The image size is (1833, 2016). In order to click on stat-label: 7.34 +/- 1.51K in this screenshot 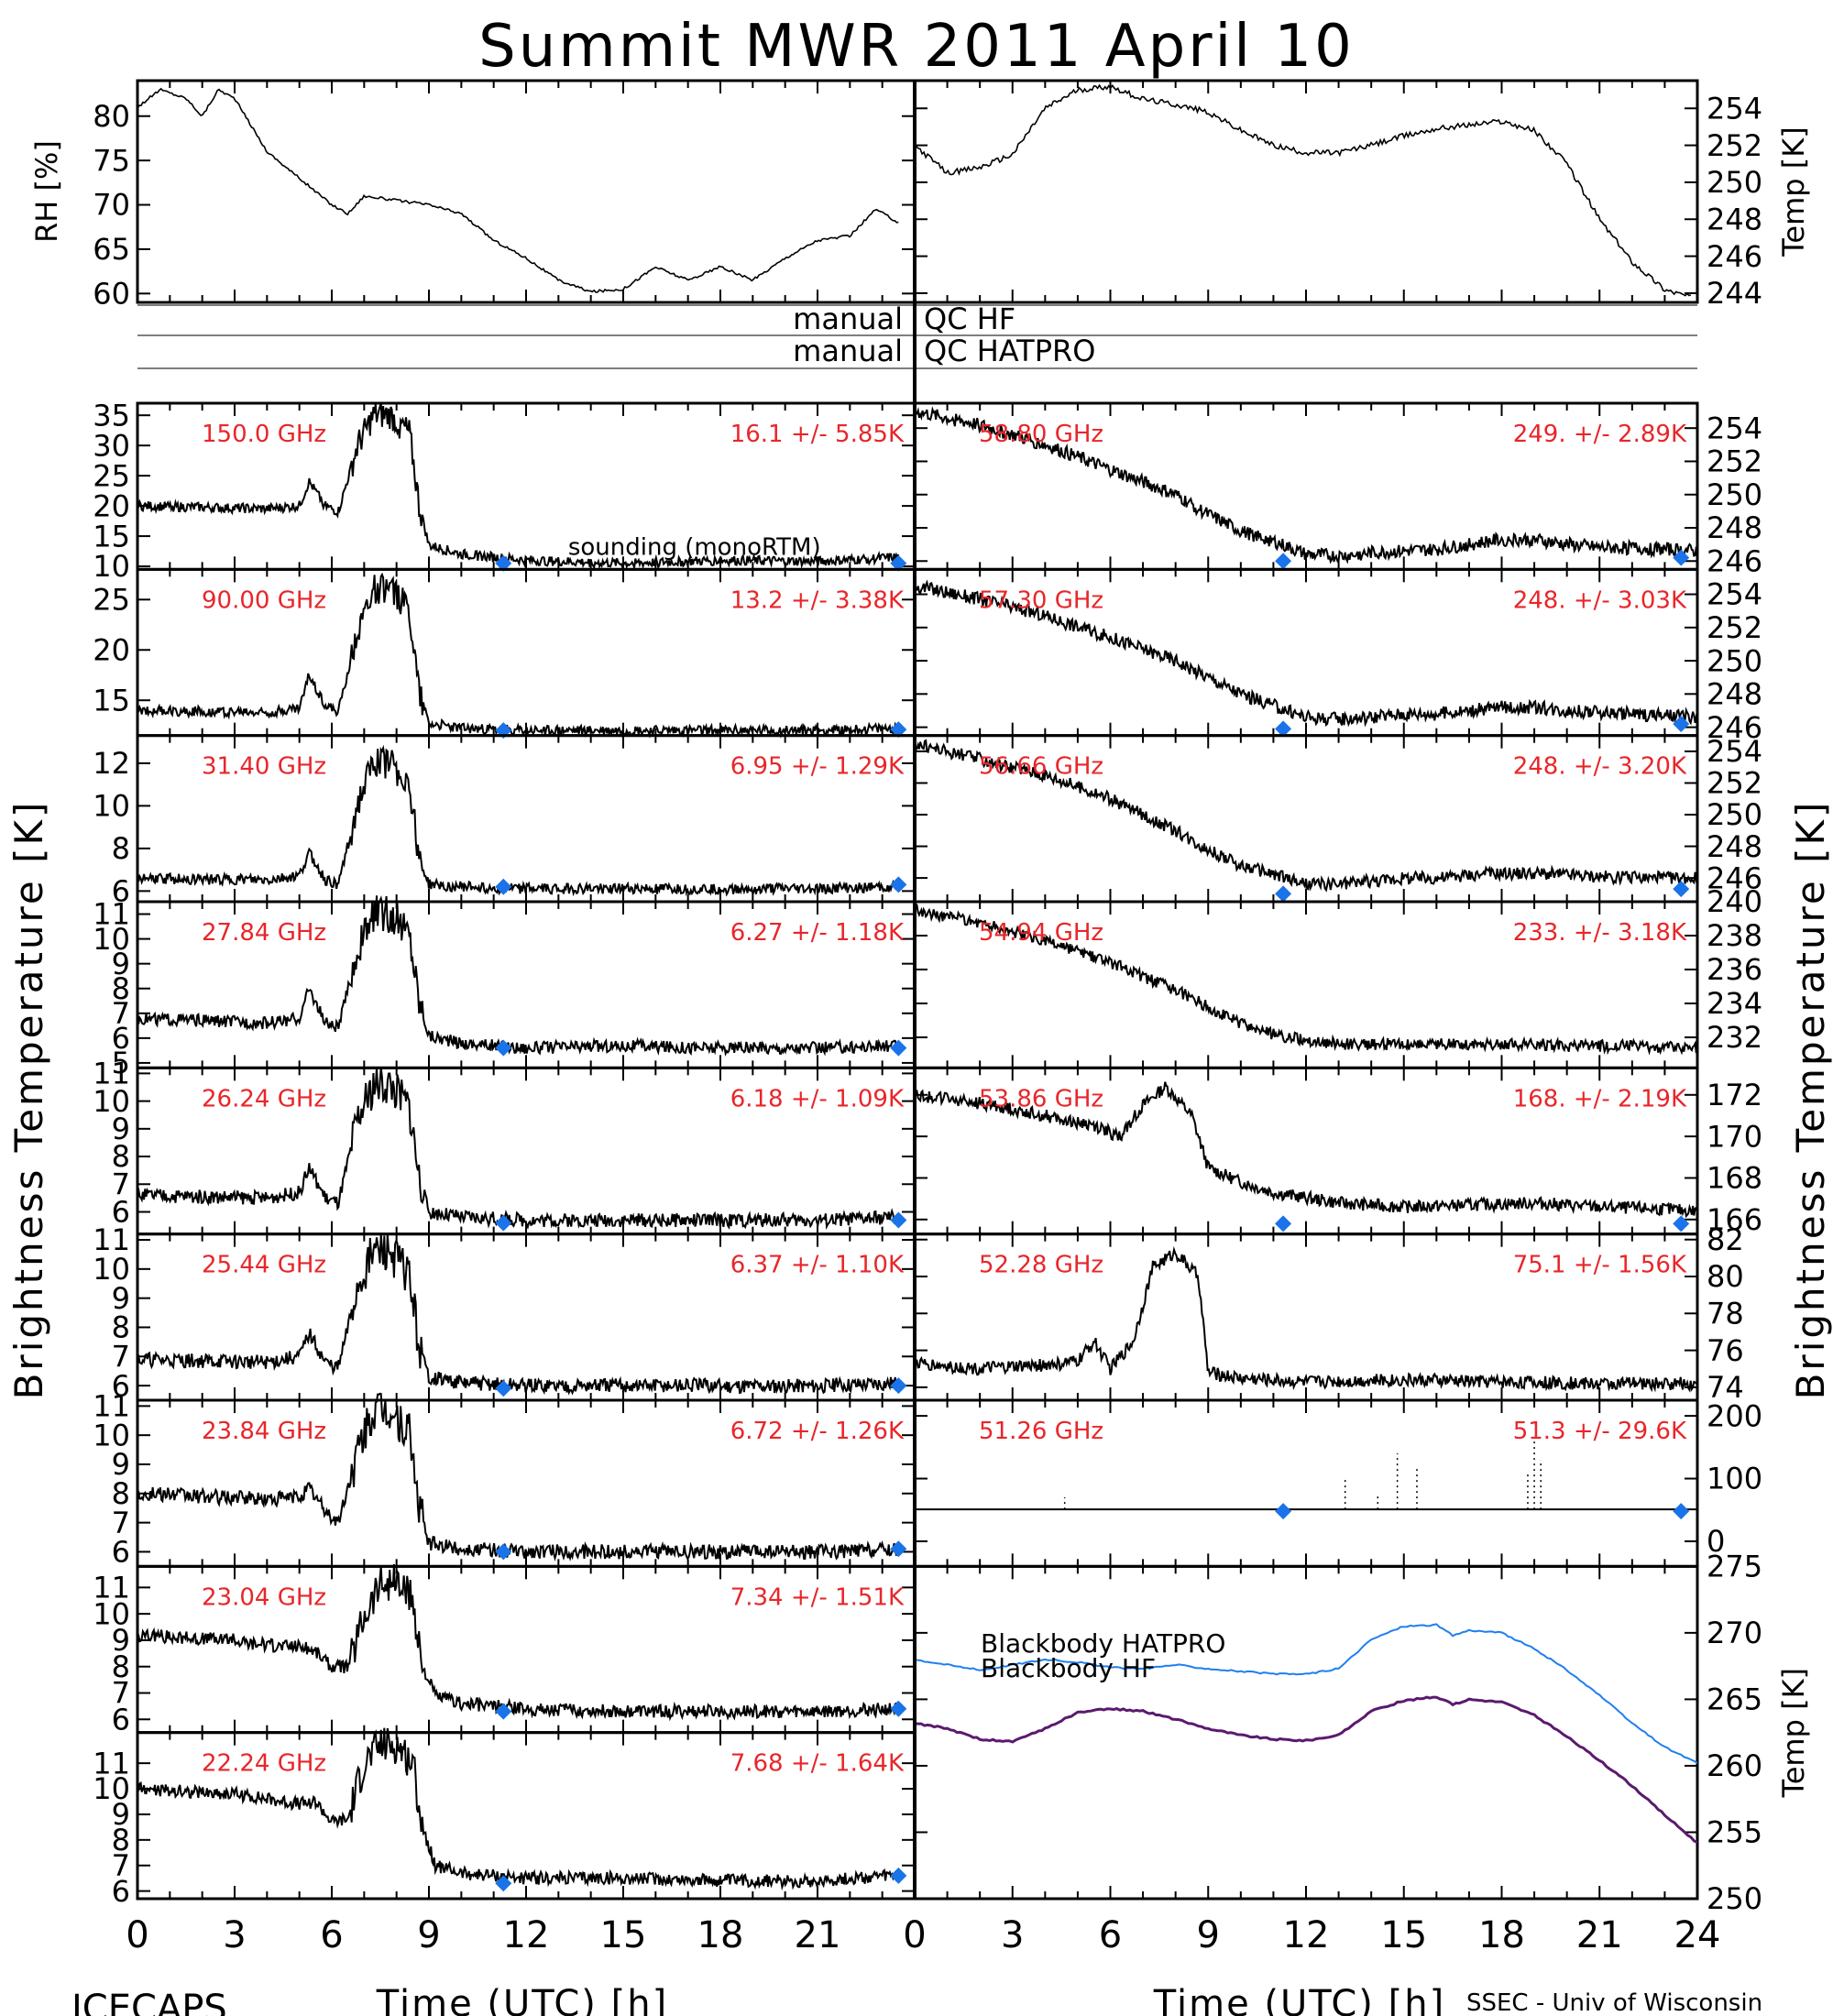, I will do `click(817, 1597)`.